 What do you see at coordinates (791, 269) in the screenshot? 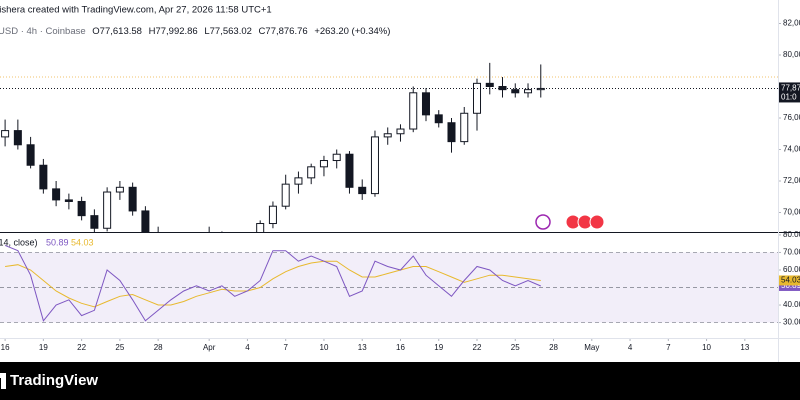
I see `y-tick-label: 60.00` at bounding box center [791, 269].